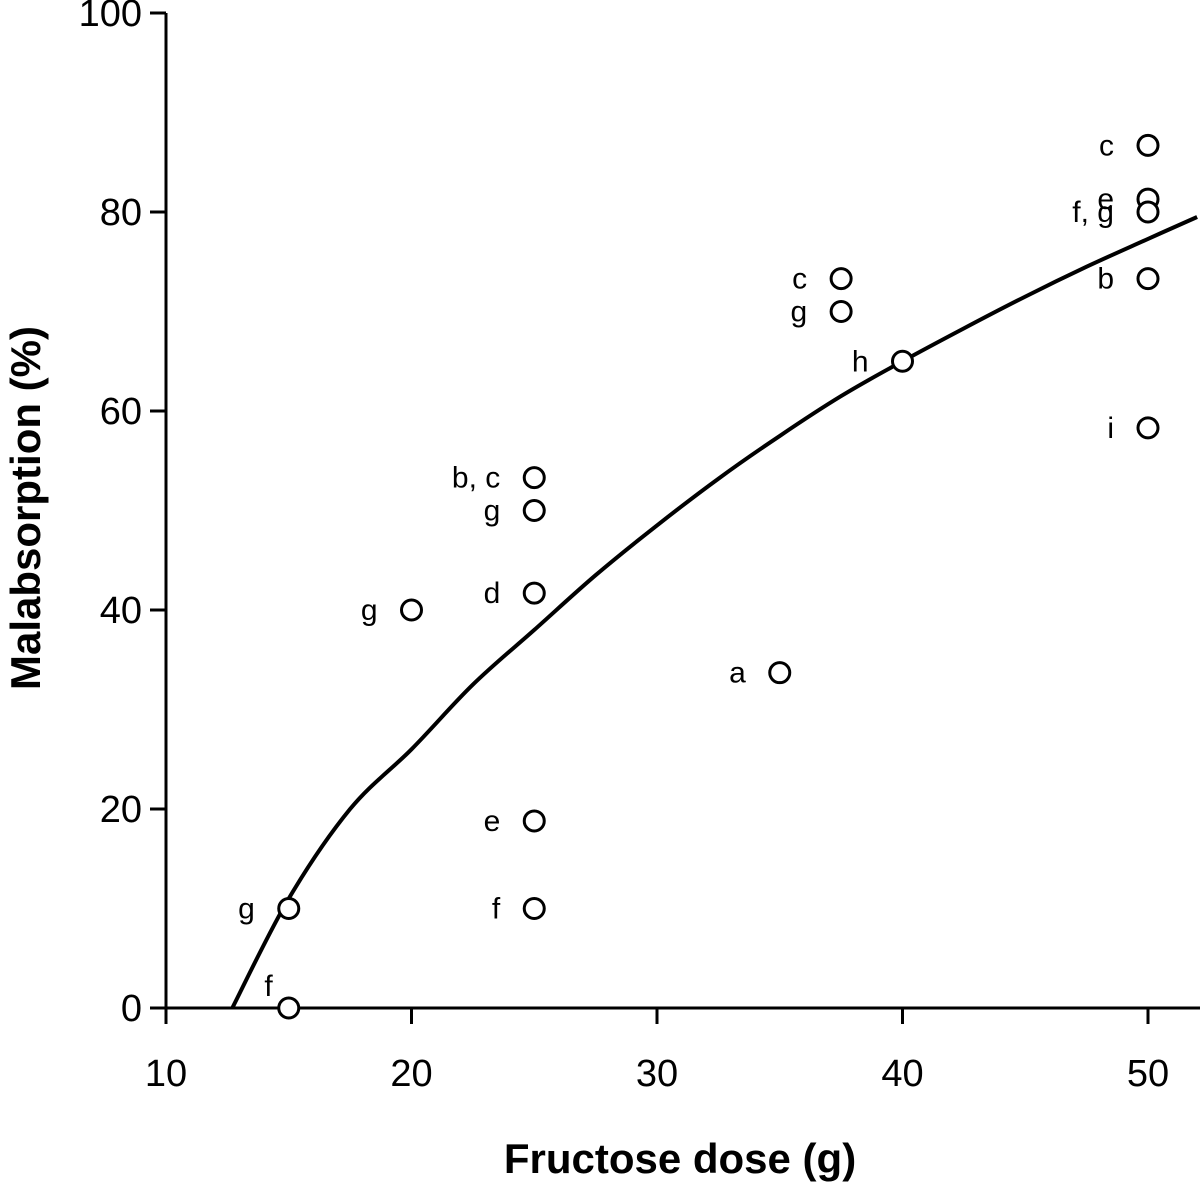 This screenshot has width=1200, height=1185. Describe the element at coordinates (1148, 1074) in the screenshot. I see `x-tick-label: 50` at that location.